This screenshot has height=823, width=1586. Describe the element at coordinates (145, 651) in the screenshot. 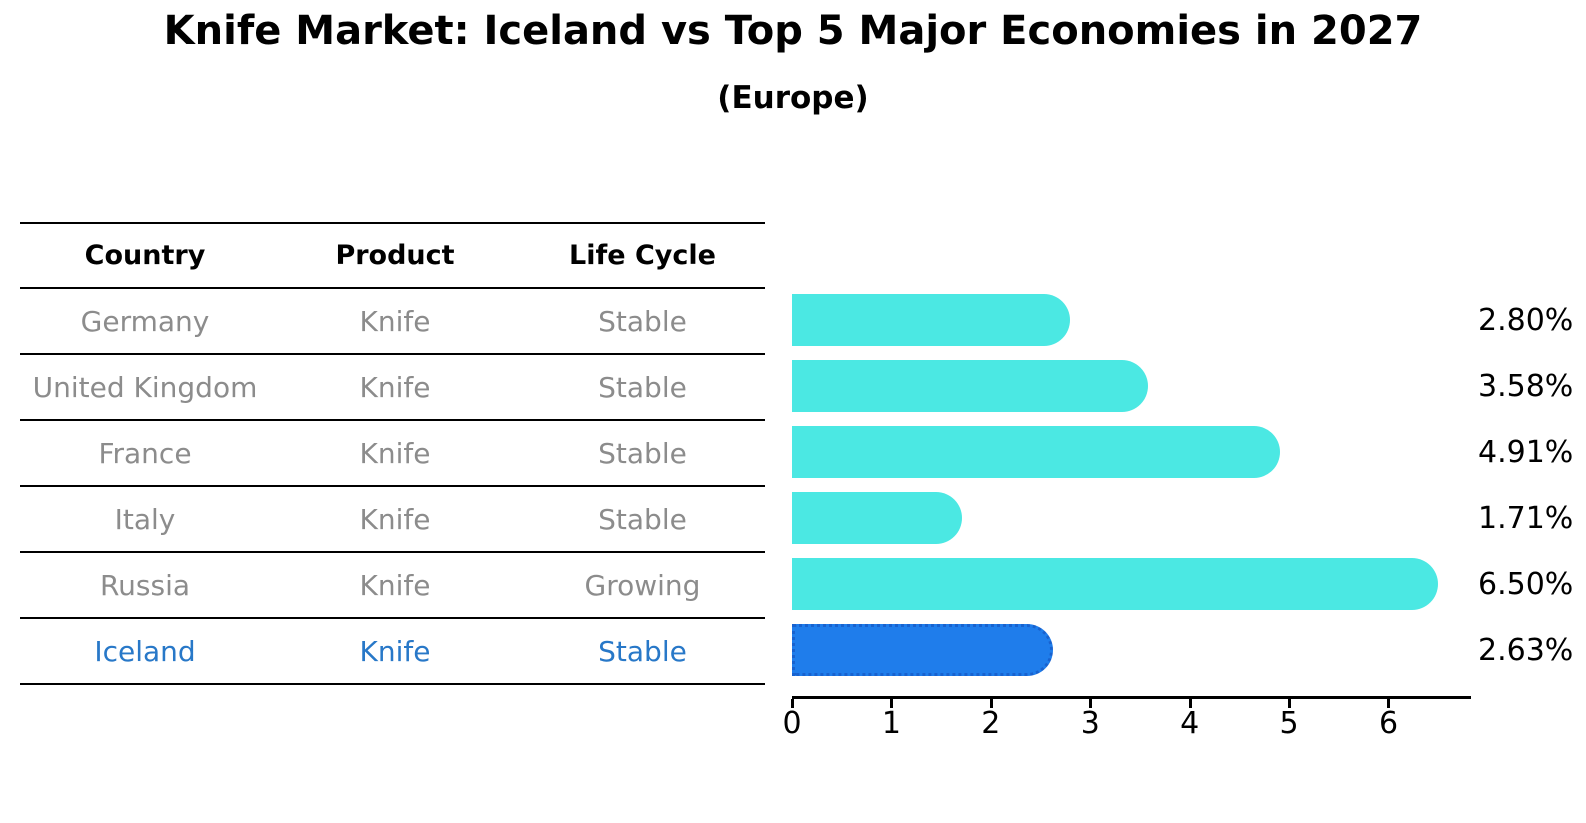

I see `table-cell-country: Iceland` at that location.